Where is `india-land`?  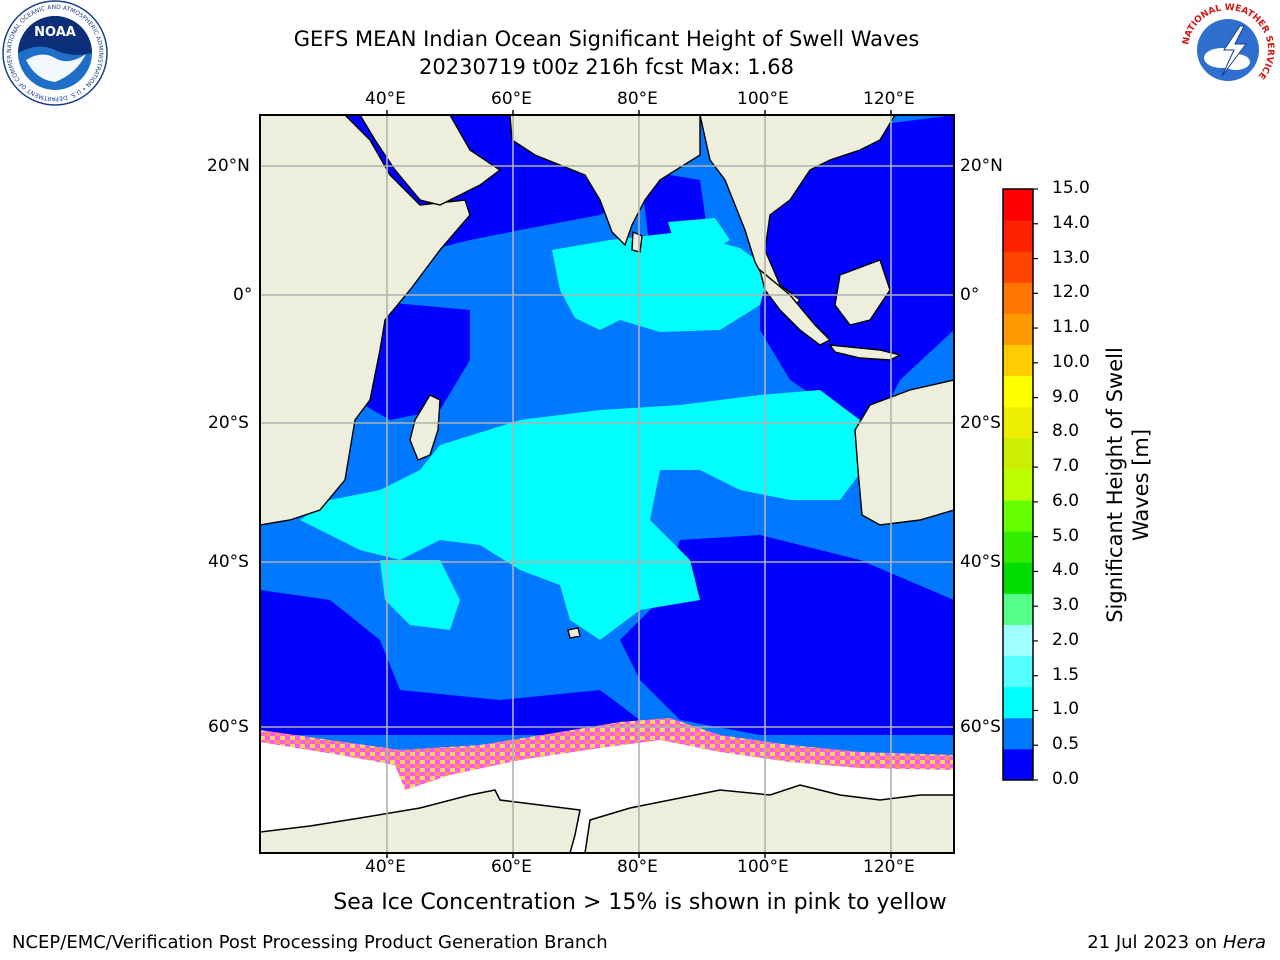 india-land is located at coordinates (605, 181).